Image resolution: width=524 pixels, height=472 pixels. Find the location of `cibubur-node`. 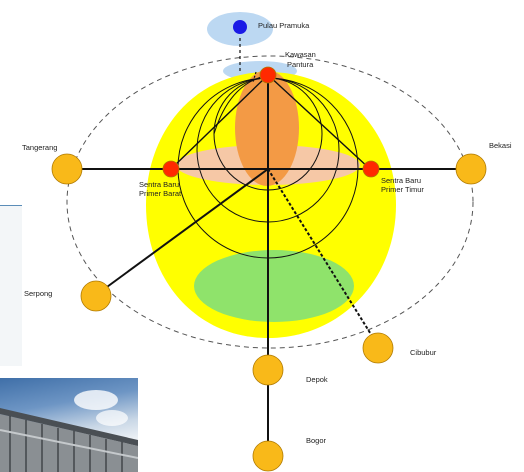

cibubur-node is located at coordinates (378, 348).